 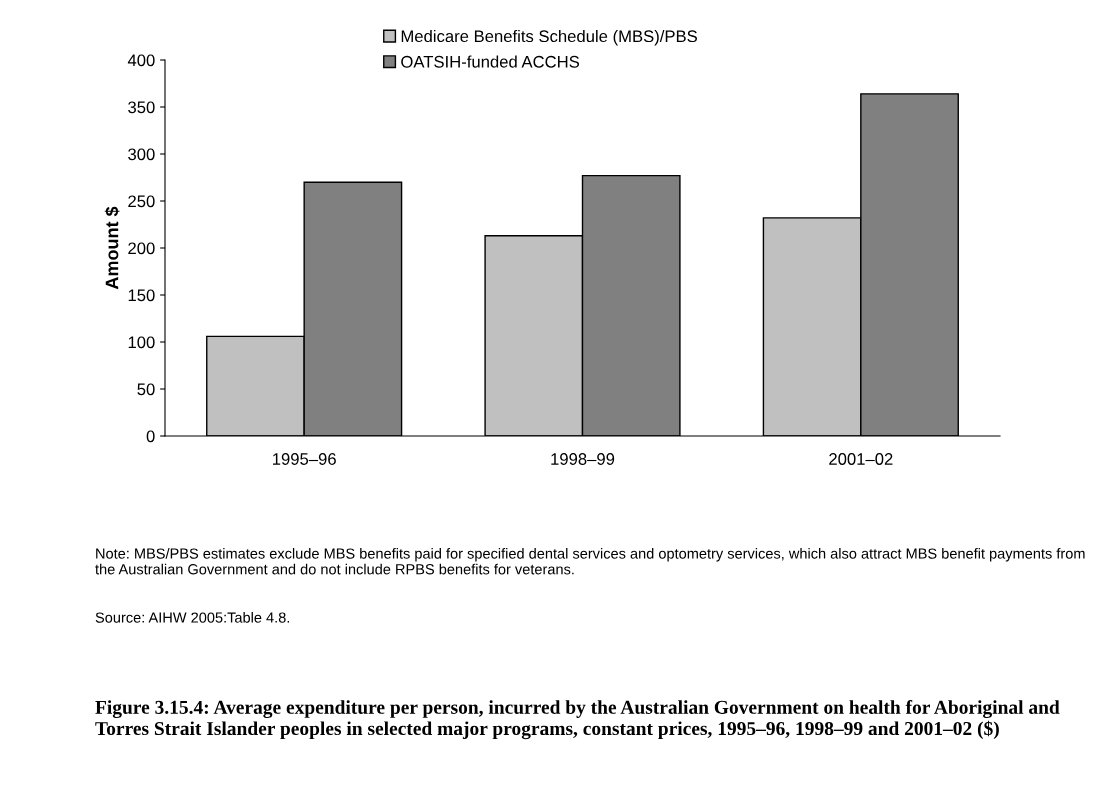 What do you see at coordinates (141, 60) in the screenshot?
I see `y-tick-label: 400` at bounding box center [141, 60].